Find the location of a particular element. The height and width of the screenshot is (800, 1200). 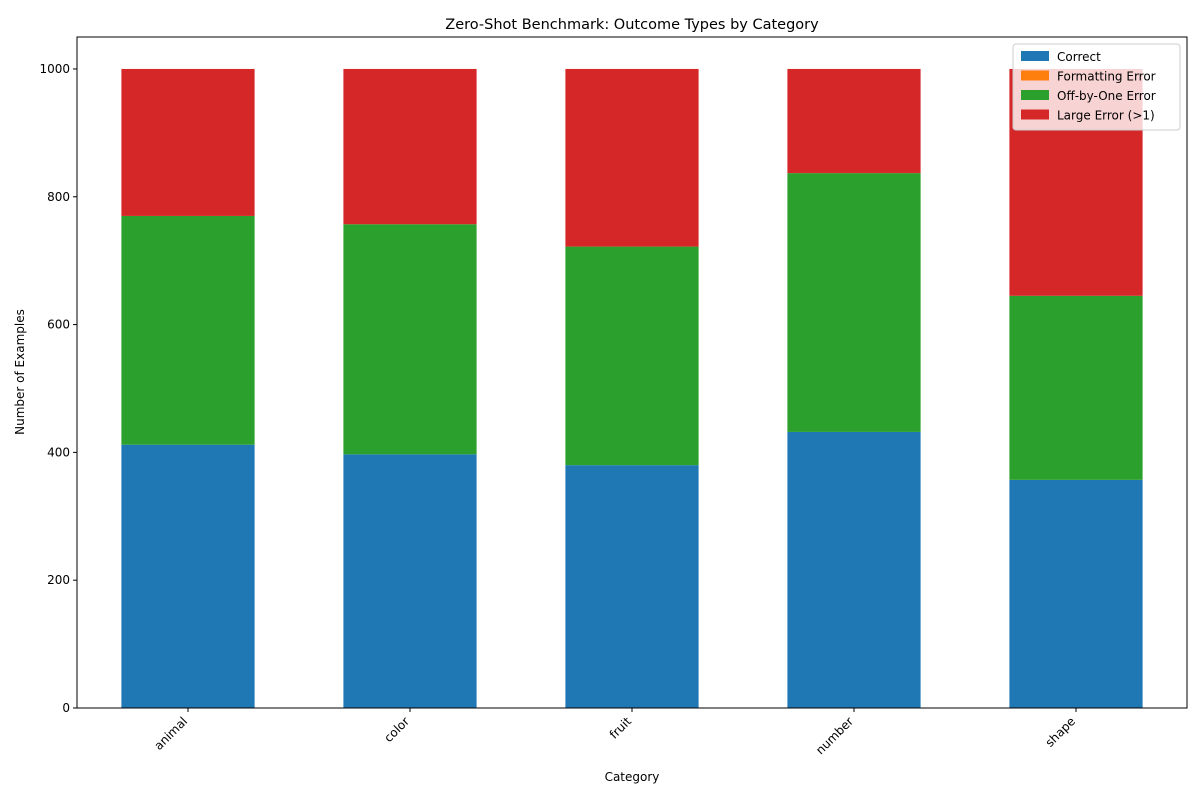

x-tick-label-shape: shape is located at coordinates (1061, 732).